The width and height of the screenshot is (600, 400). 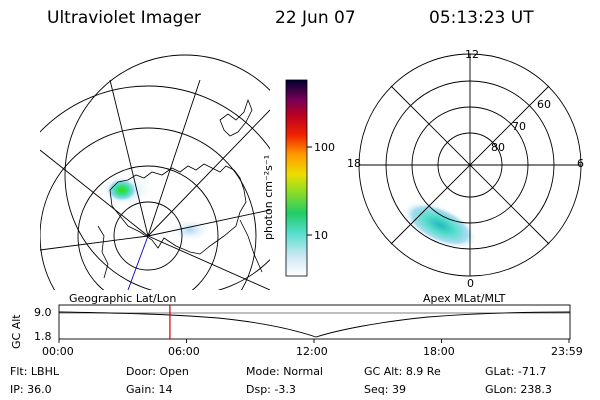 I want to click on status-seq: Seq: 39, so click(x=385, y=389).